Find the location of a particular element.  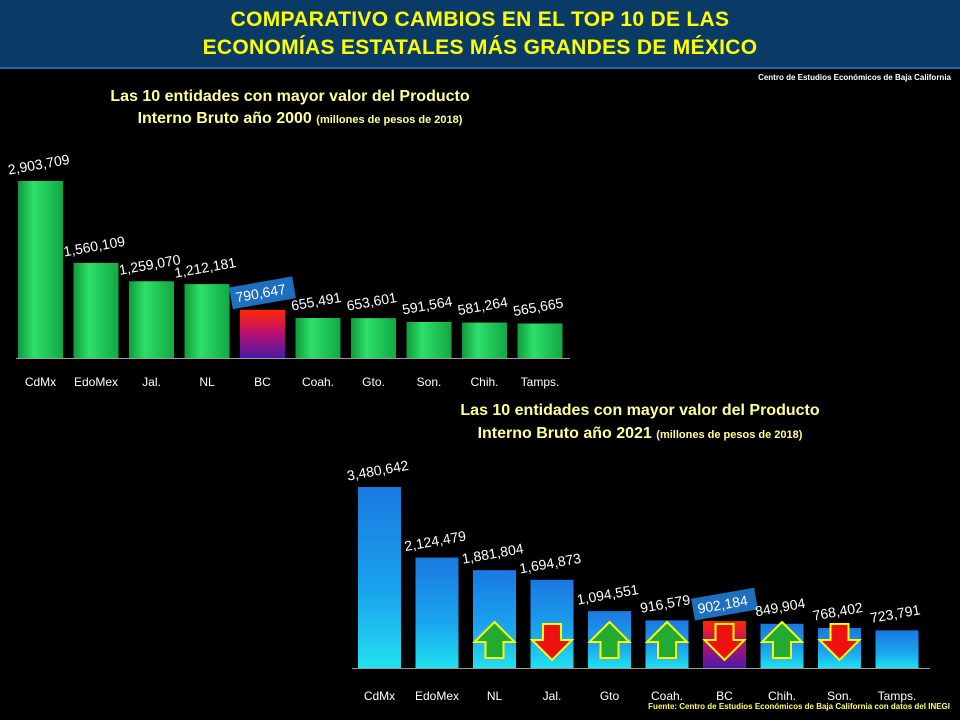

chart-2000-category-label: Gto. is located at coordinates (373, 382).